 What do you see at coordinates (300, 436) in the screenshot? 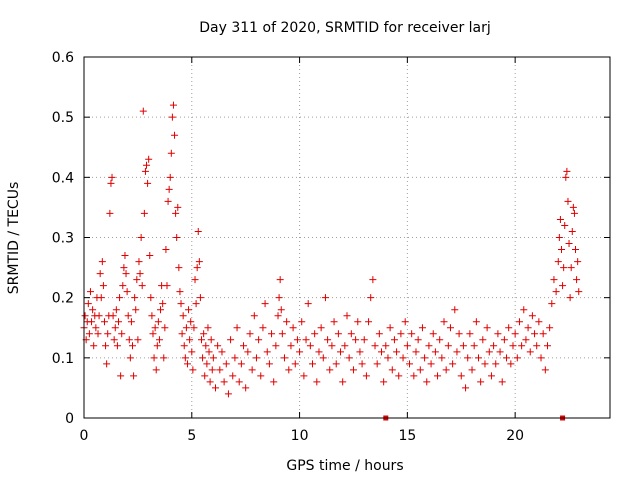
I see `x-tick-label: 10` at bounding box center [300, 436].